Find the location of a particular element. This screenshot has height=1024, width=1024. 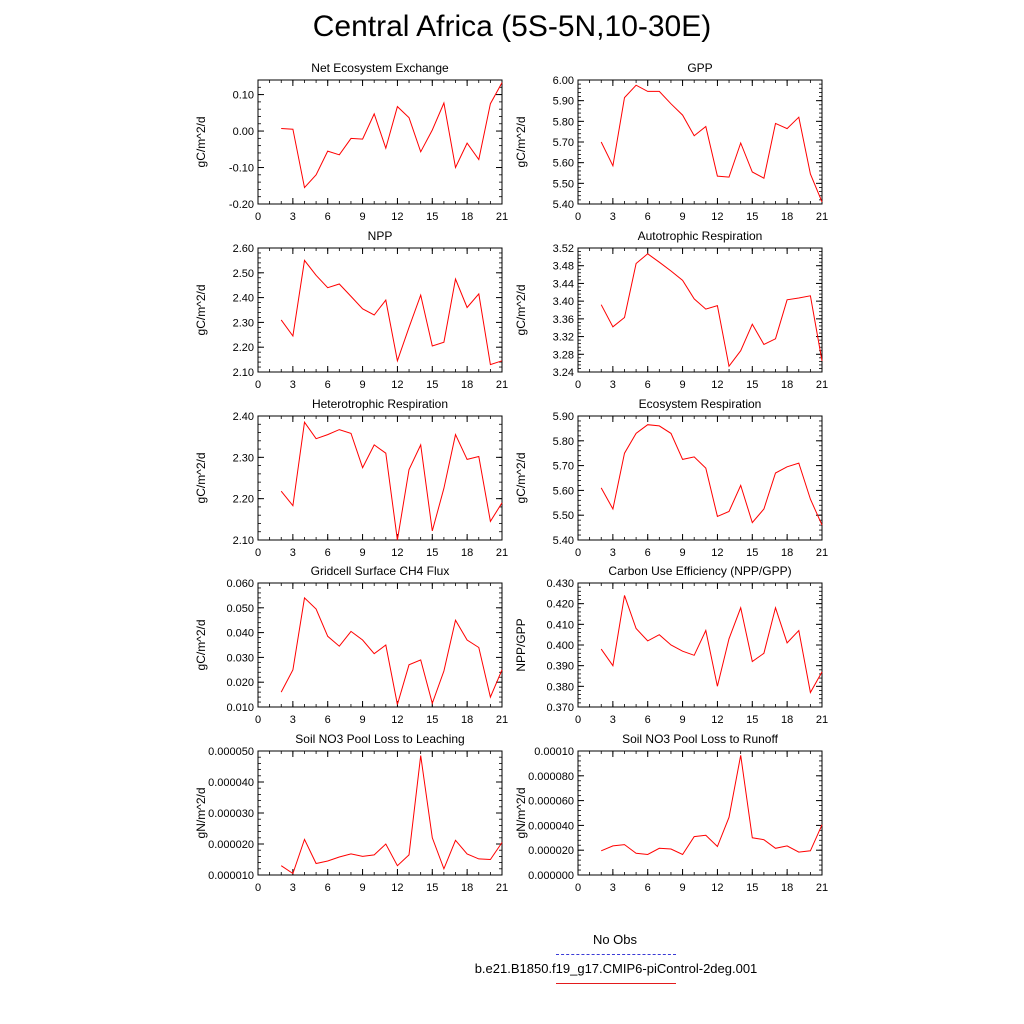

y-tick-label: 2.10 is located at coordinates (243, 373).